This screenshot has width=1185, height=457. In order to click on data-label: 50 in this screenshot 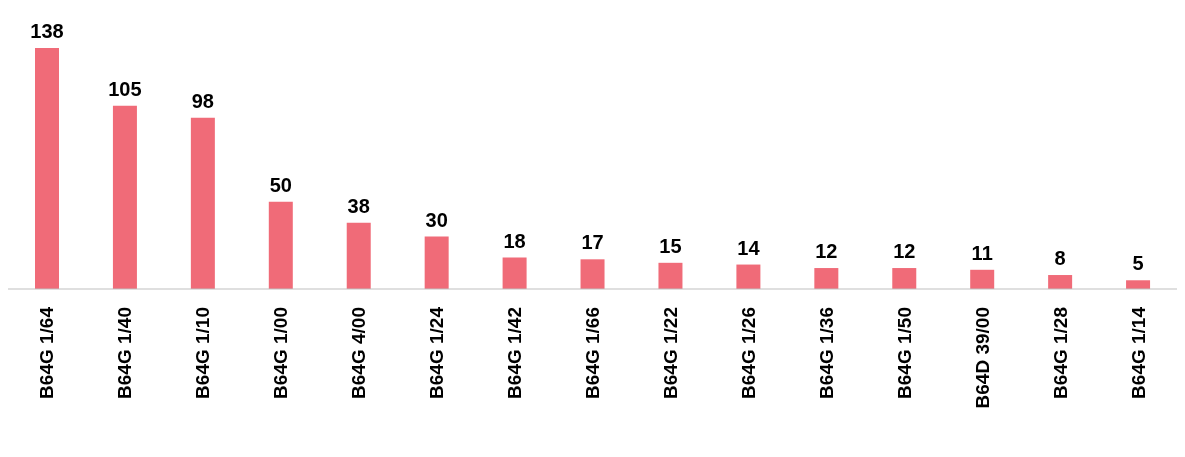, I will do `click(280, 184)`.